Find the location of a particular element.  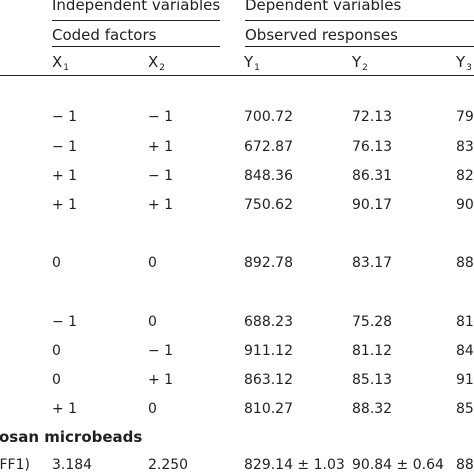

cell-x2: 2.250 is located at coordinates (168, 465).